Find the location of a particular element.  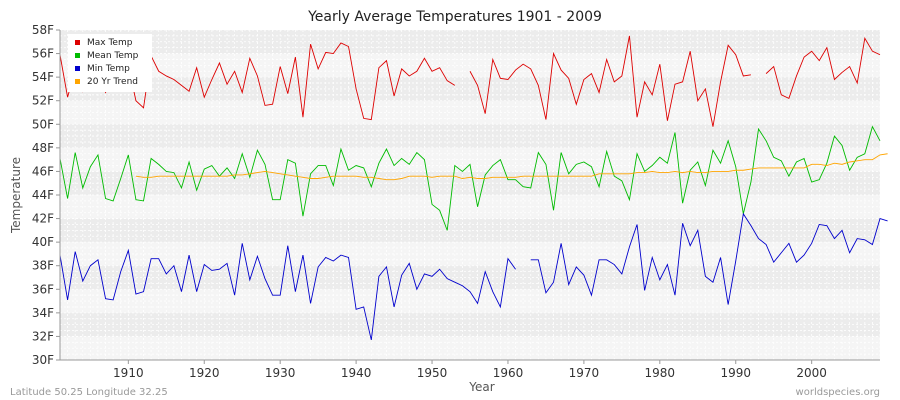

legend-label-20-yr-trend: 20 Yr Trend is located at coordinates (112, 82).